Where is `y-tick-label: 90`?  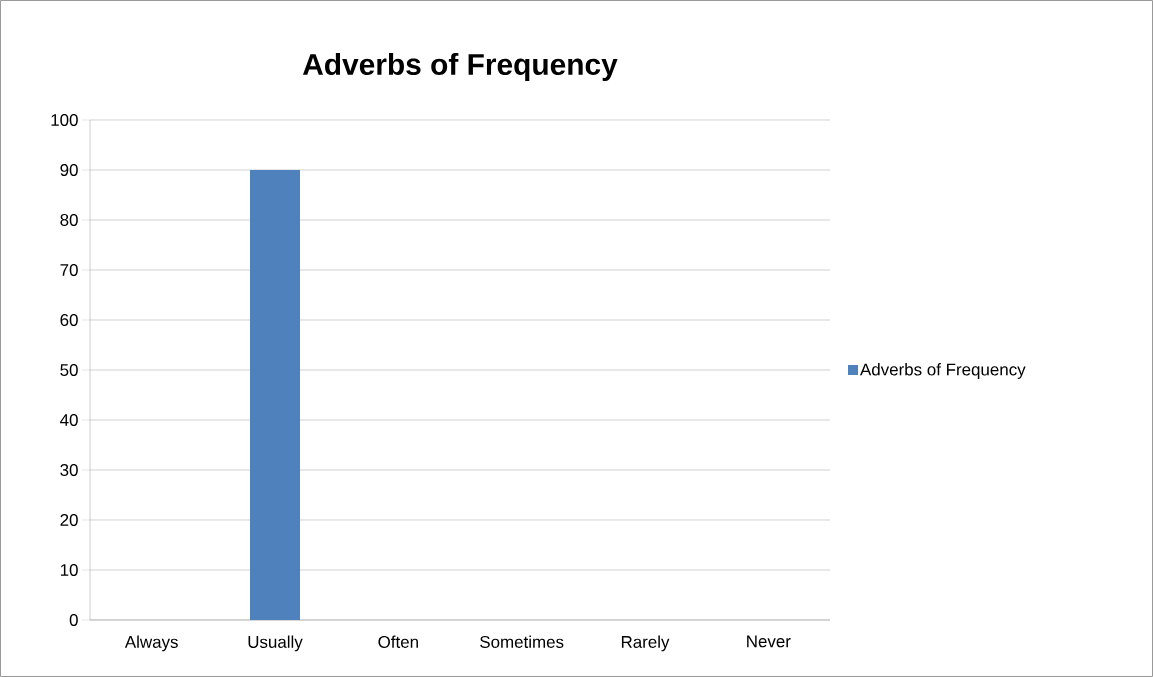 y-tick-label: 90 is located at coordinates (69, 169).